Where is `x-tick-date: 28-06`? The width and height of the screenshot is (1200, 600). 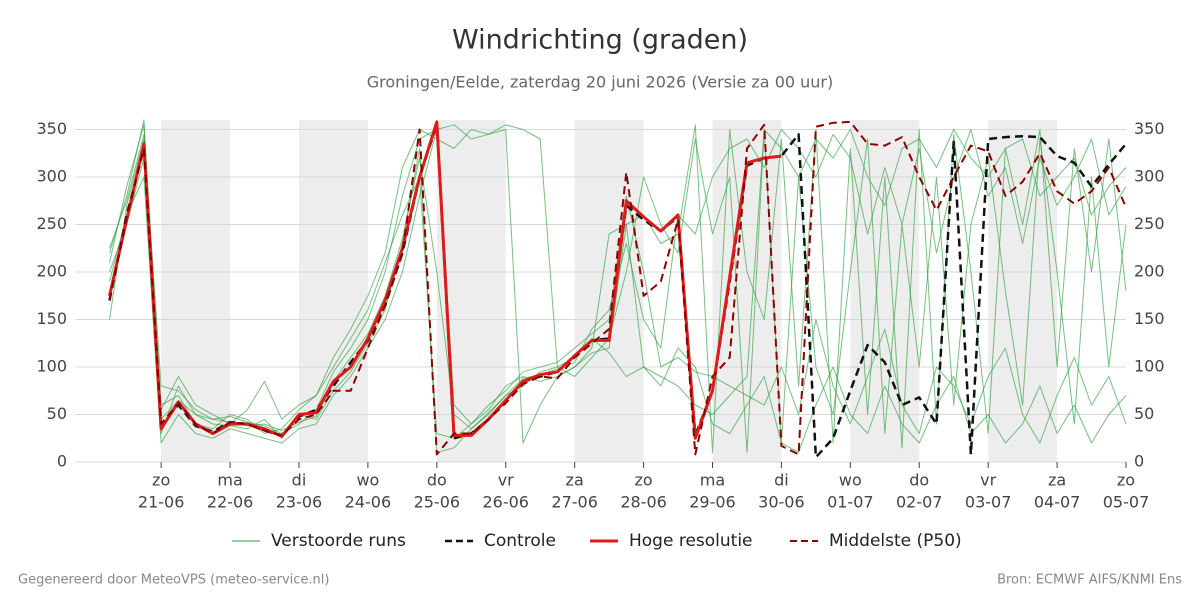 x-tick-date: 28-06 is located at coordinates (643, 502).